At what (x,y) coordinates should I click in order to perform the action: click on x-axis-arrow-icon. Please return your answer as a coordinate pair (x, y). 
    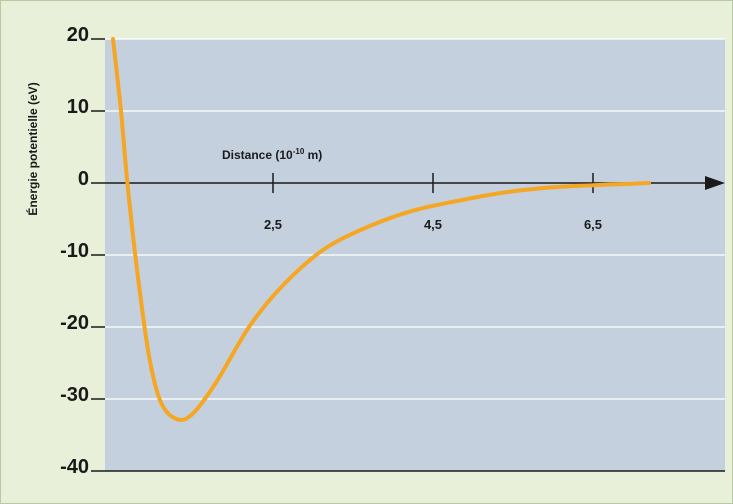
    Looking at the image, I should click on (715, 183).